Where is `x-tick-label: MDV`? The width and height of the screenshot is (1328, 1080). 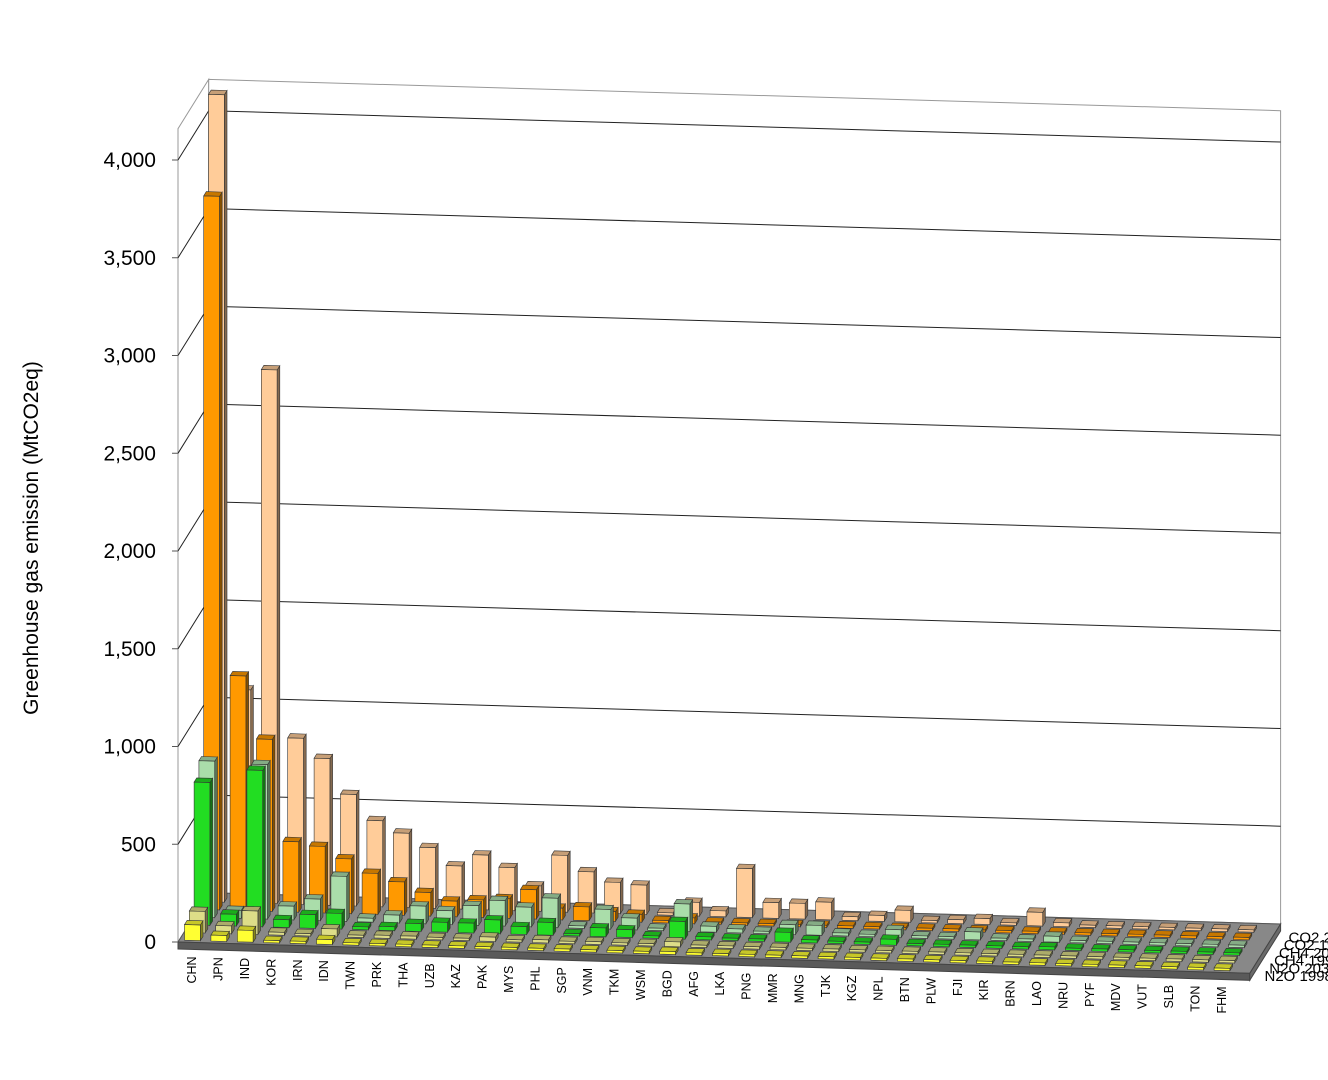 x-tick-label: MDV is located at coordinates (1116, 997).